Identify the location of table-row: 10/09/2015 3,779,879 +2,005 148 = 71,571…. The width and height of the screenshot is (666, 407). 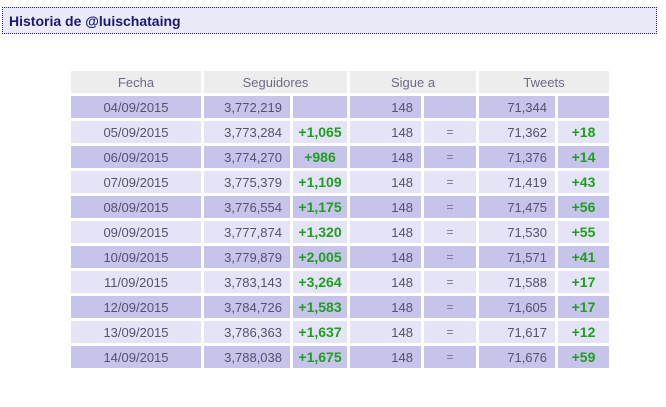
(340, 257).